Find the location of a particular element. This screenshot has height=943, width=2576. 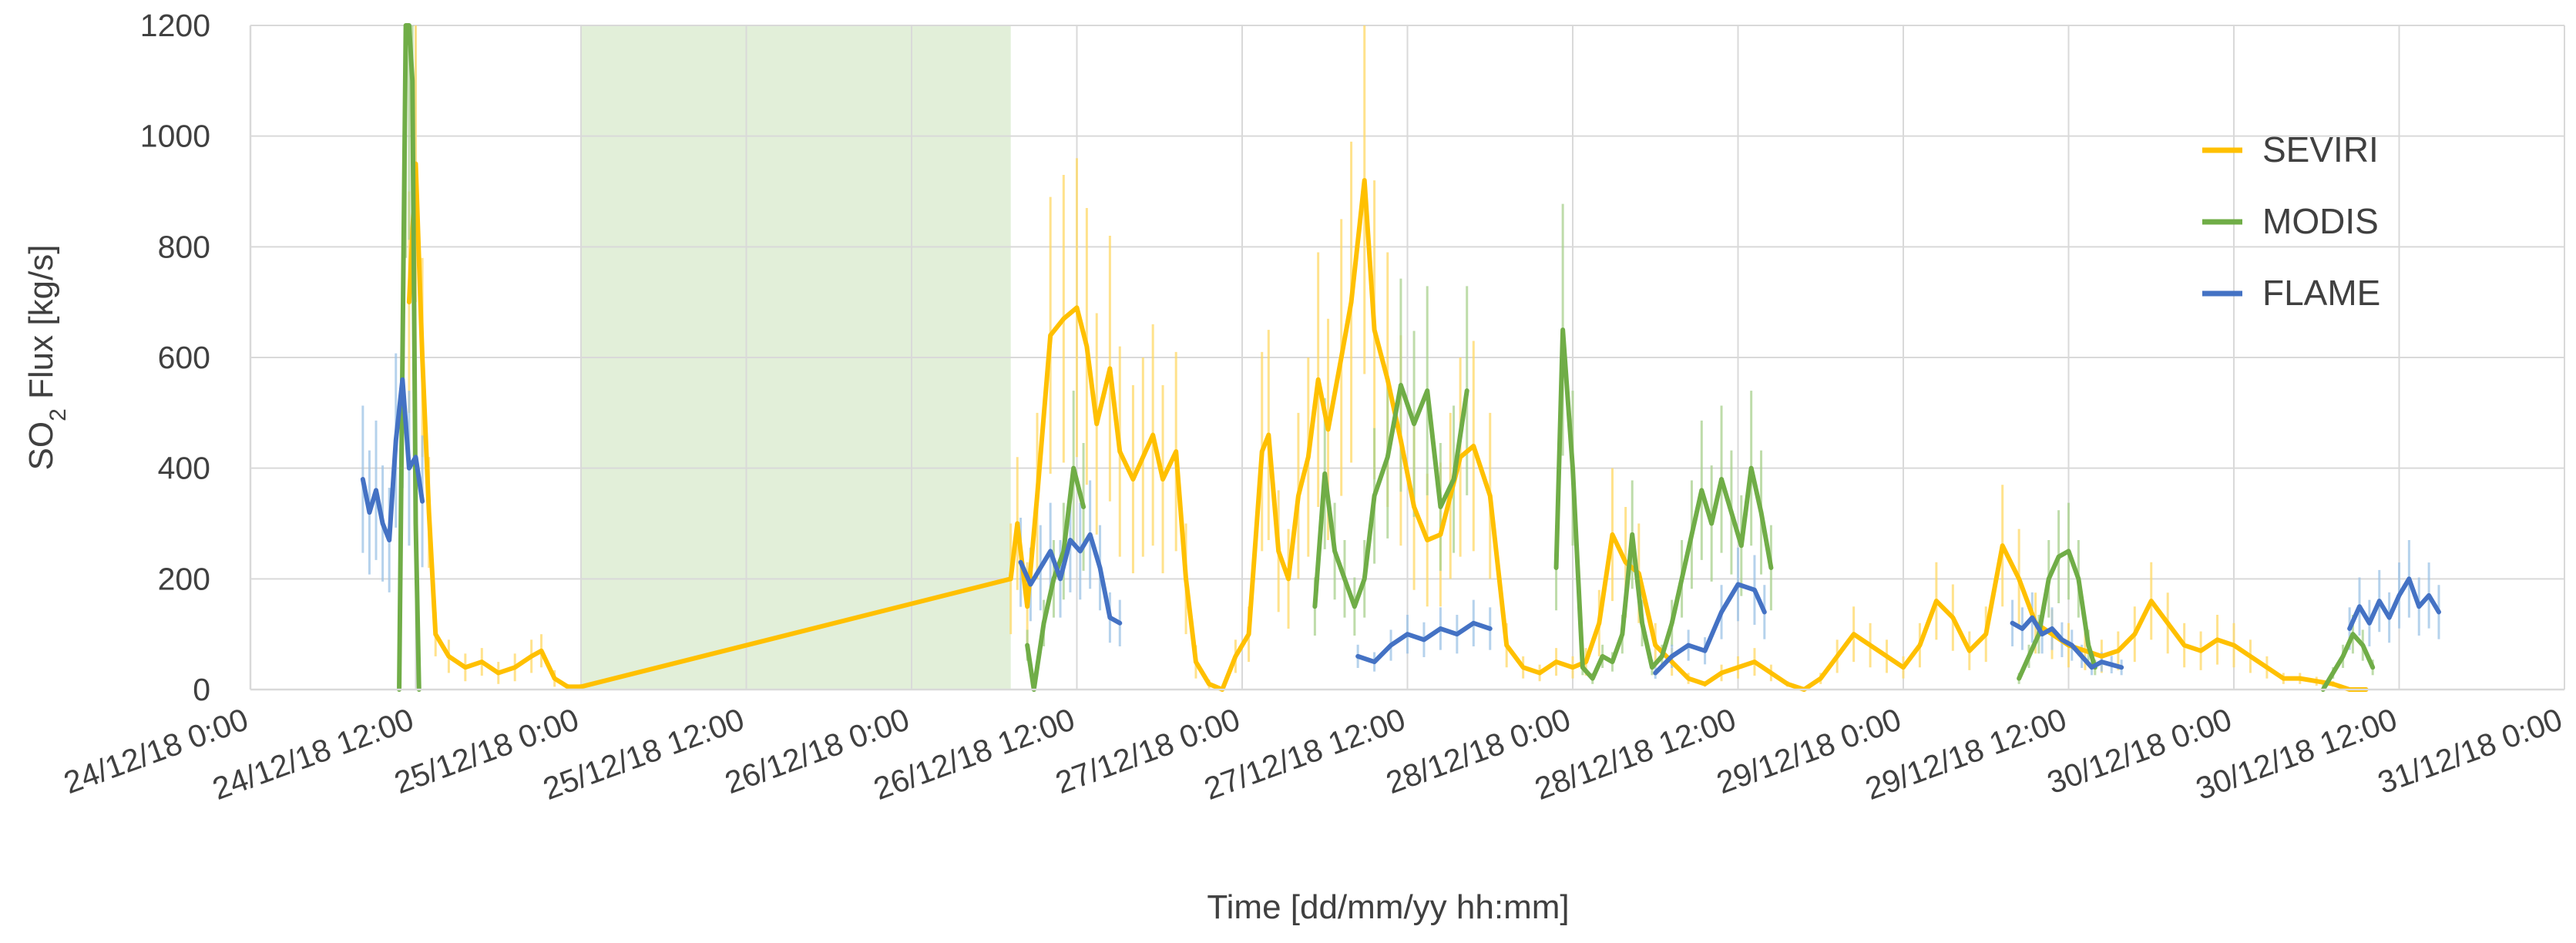

y-tick-labels: 0 200 400 600 800 1000 1200 is located at coordinates (175, 358).